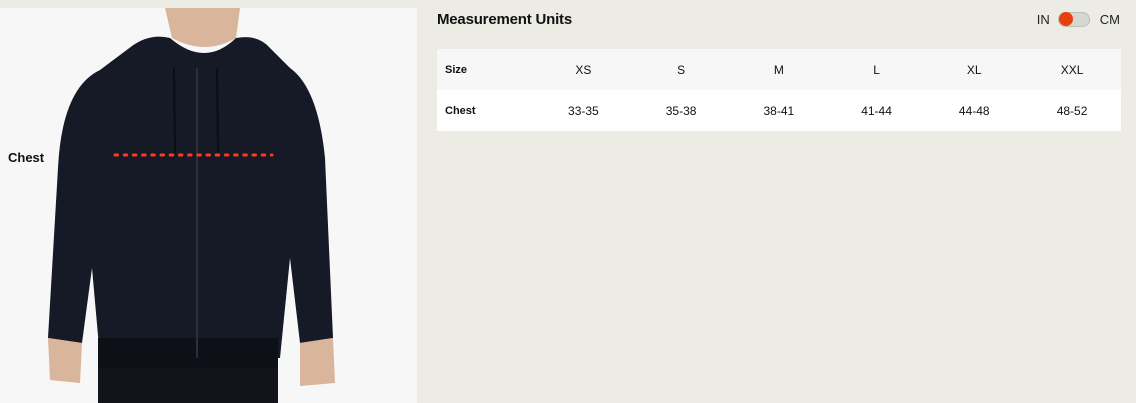  I want to click on value-cell: 33-35, so click(583, 110).